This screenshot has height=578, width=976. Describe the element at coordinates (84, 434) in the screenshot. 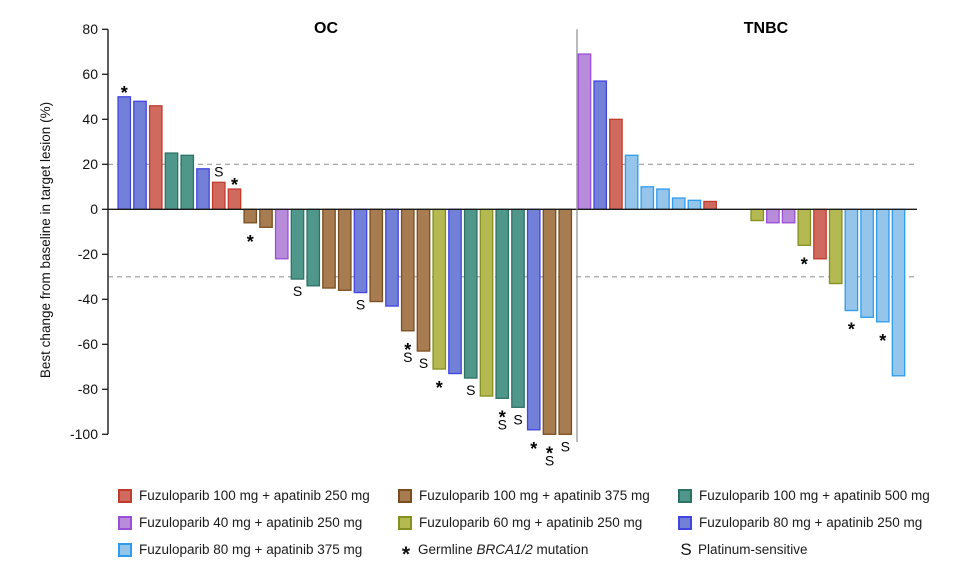

I see `y-tick-label: -100` at that location.